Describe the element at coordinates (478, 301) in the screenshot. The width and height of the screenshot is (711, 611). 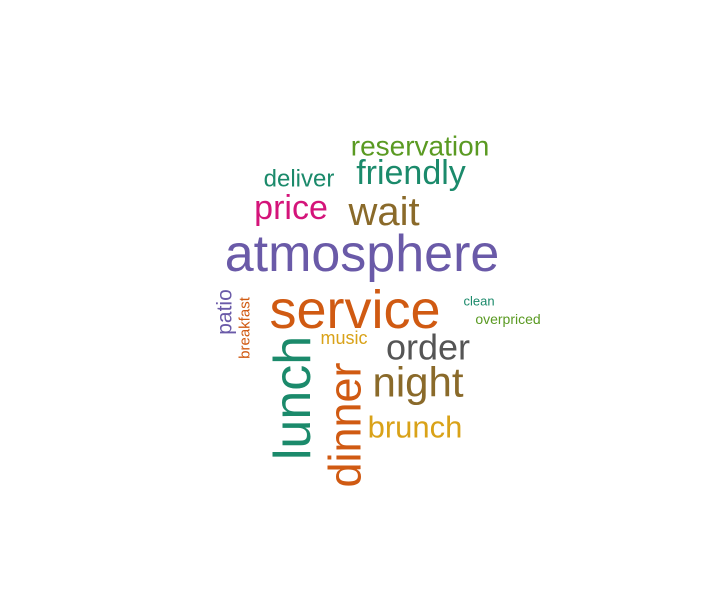
I see `word-clean: clean` at that location.